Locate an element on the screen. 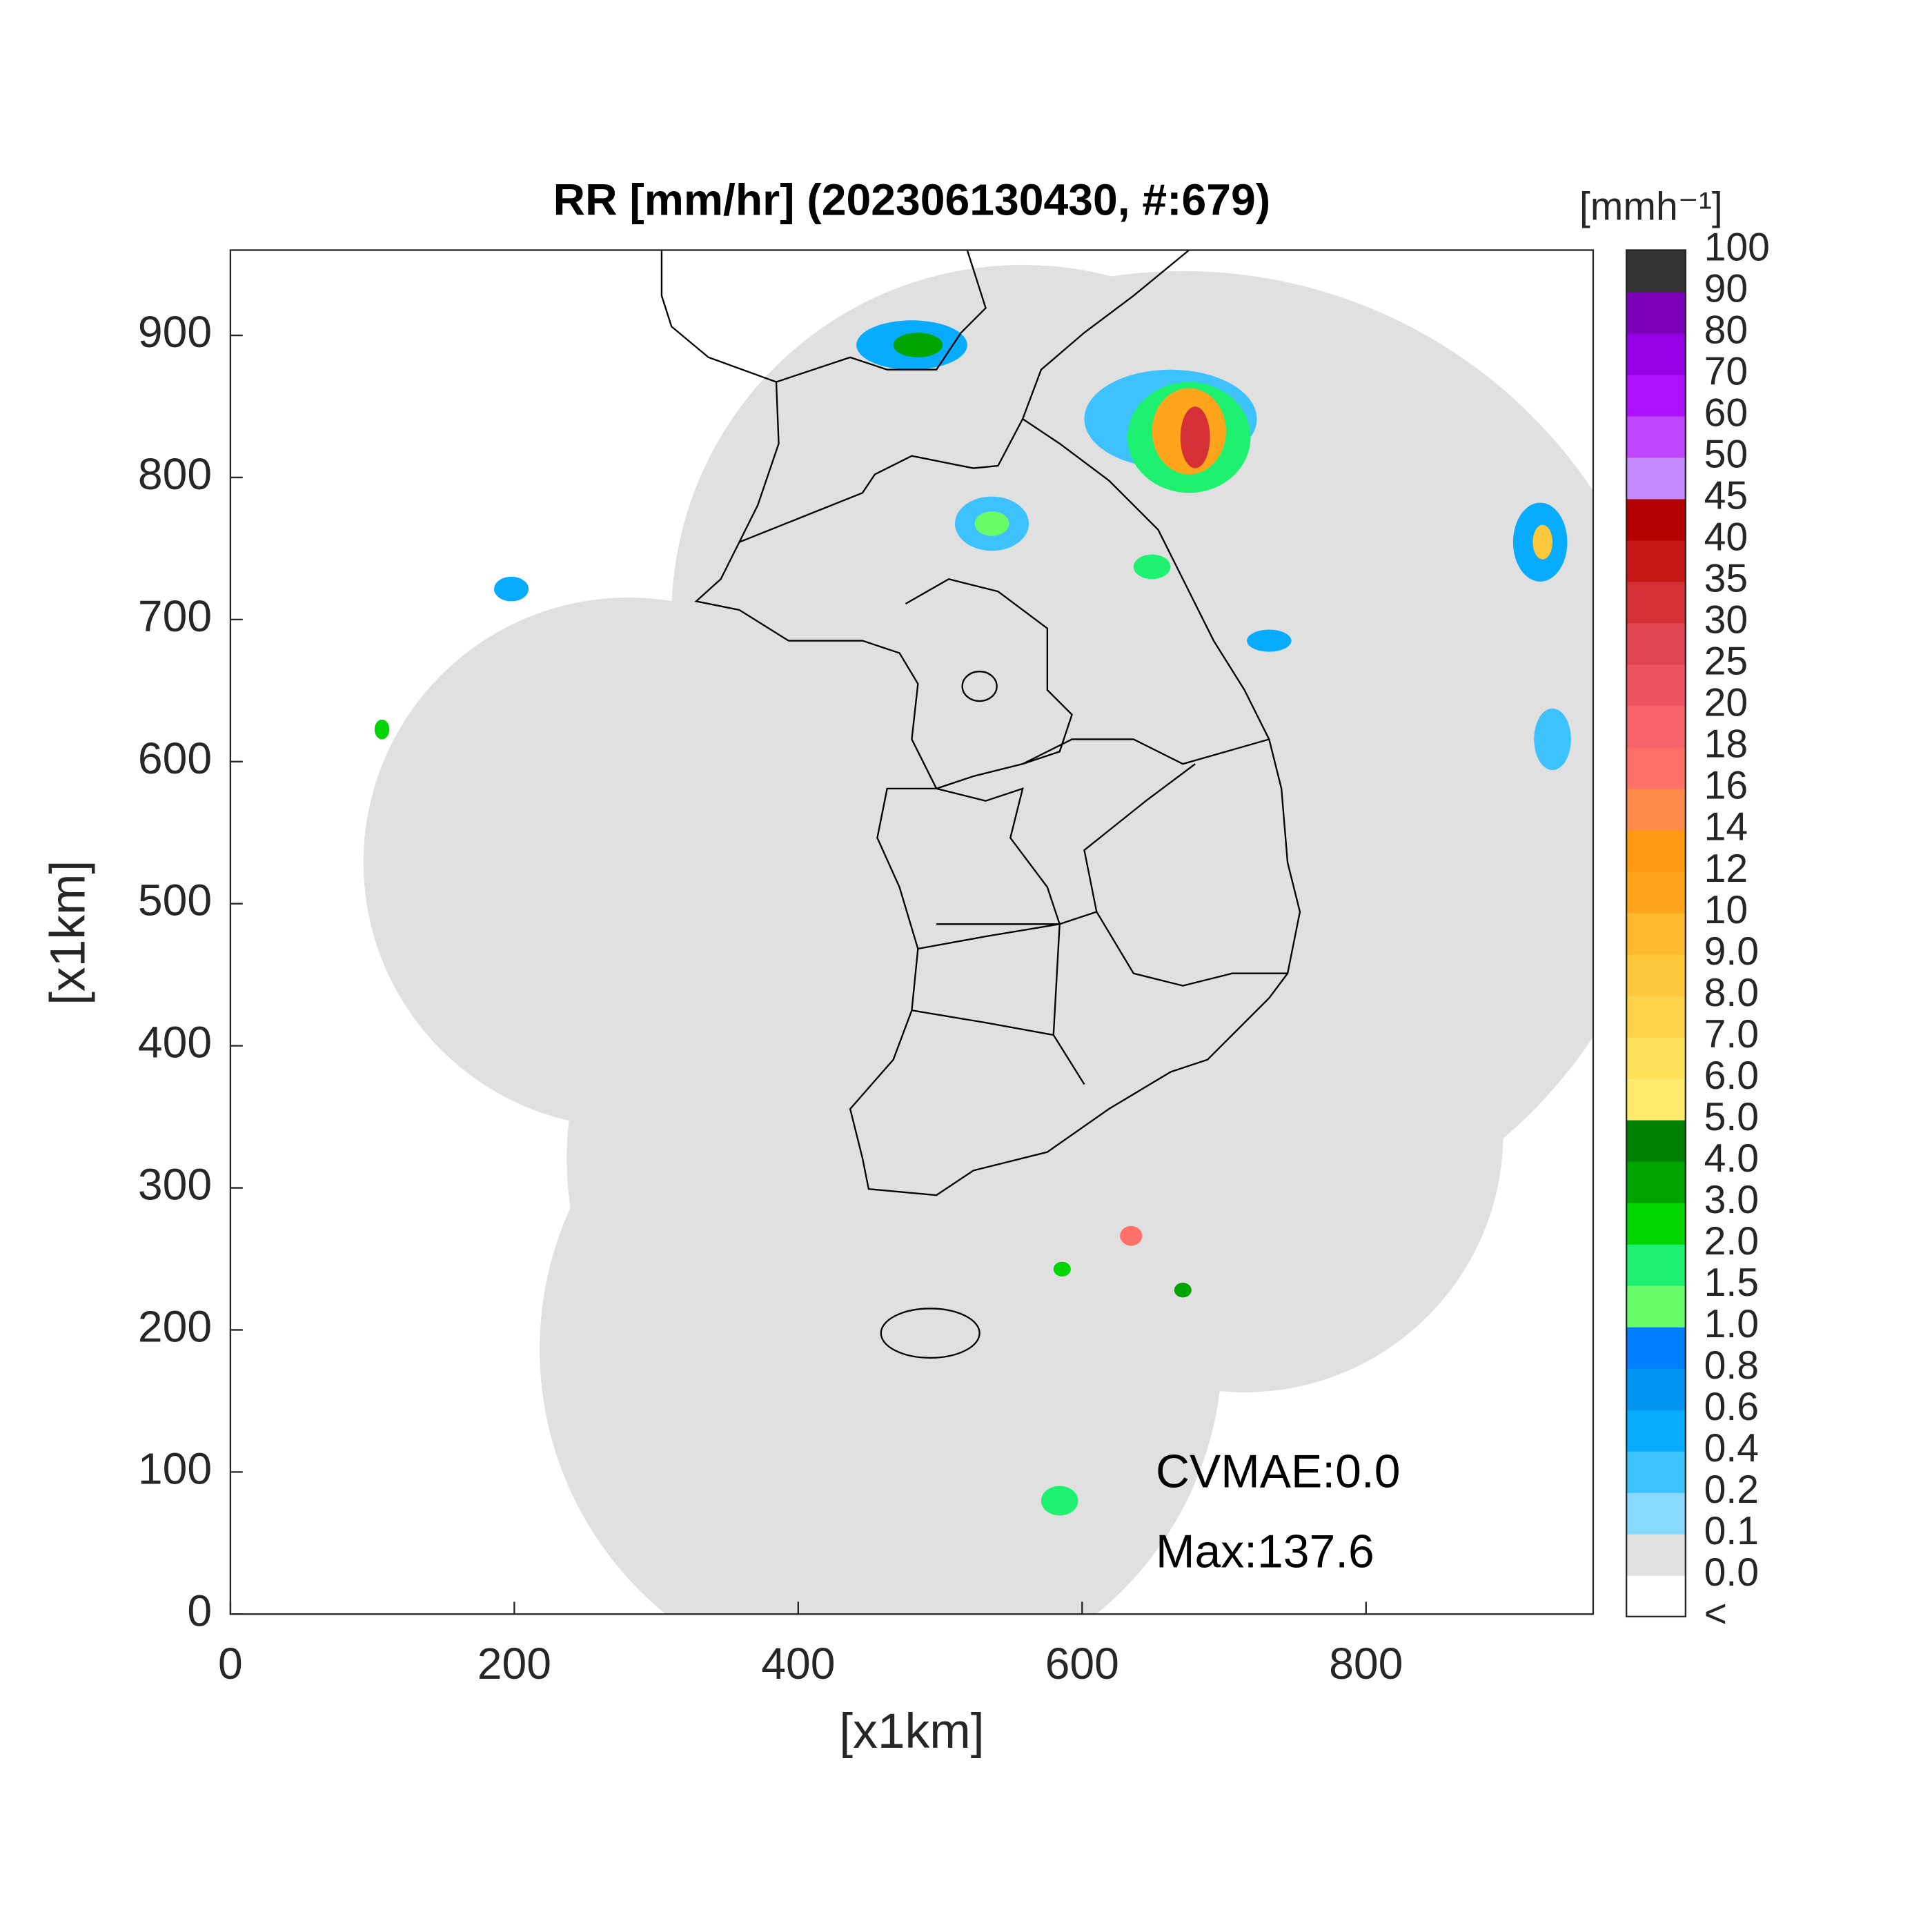 The width and height of the screenshot is (1932, 1932). x-axis-label: [x1km] is located at coordinates (911, 1731).